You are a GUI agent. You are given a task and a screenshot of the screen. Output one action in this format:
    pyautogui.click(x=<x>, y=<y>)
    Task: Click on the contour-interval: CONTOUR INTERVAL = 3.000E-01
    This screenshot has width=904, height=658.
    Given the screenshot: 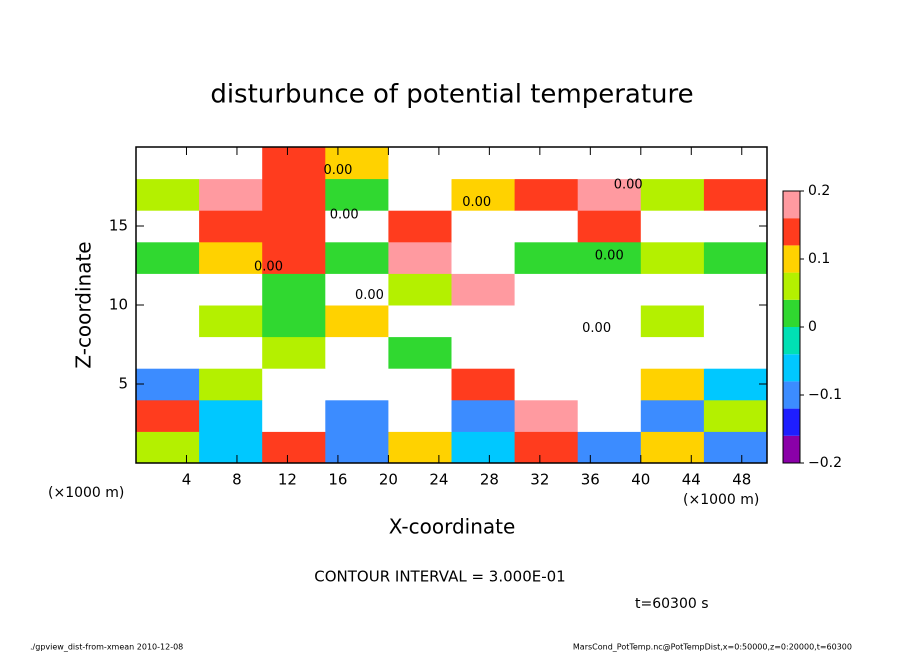 What is the action you would take?
    pyautogui.click(x=439, y=577)
    